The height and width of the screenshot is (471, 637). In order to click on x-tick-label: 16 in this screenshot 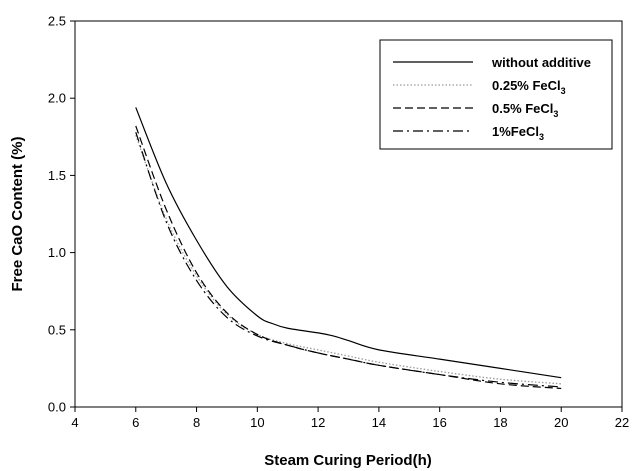, I will do `click(439, 422)`.